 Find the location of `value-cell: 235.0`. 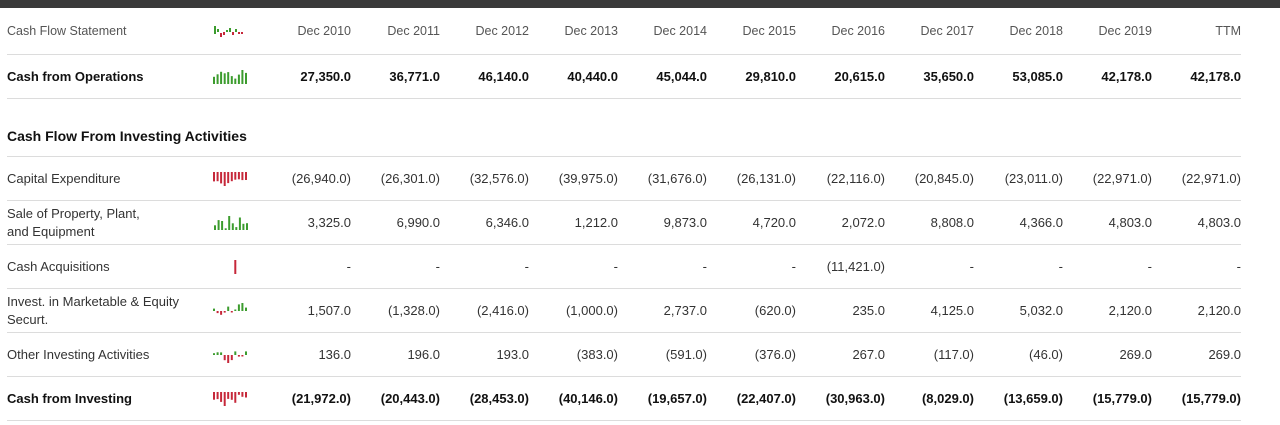

value-cell: 235.0 is located at coordinates (868, 310).